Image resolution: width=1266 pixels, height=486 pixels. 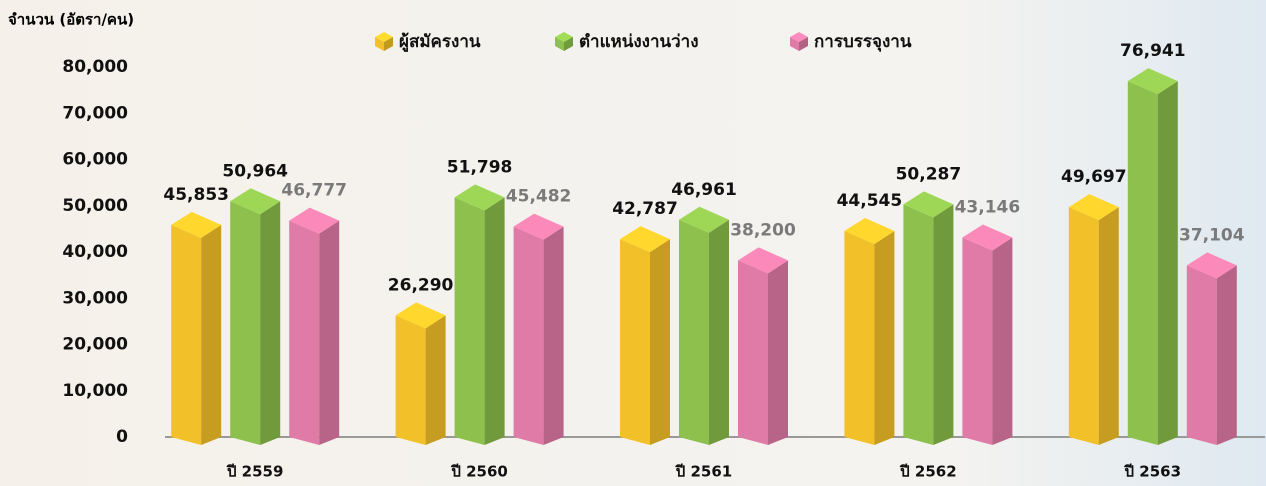 What do you see at coordinates (196, 195) in the screenshot?
I see `value-label: 45,853` at bounding box center [196, 195].